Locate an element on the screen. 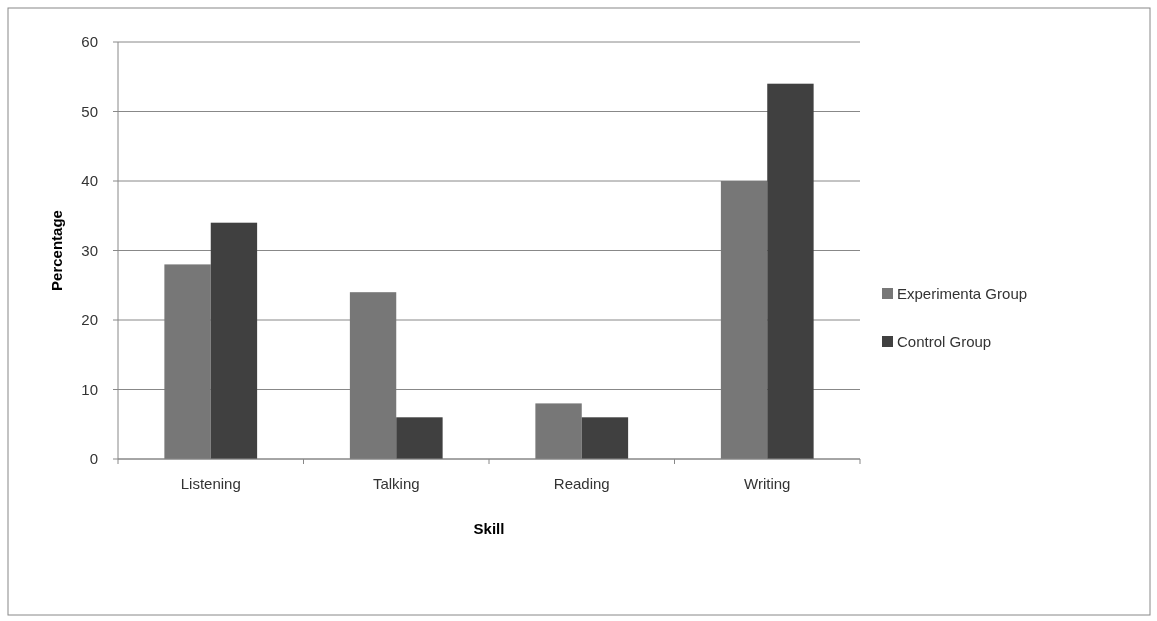  legend-label: Control Group is located at coordinates (944, 342).